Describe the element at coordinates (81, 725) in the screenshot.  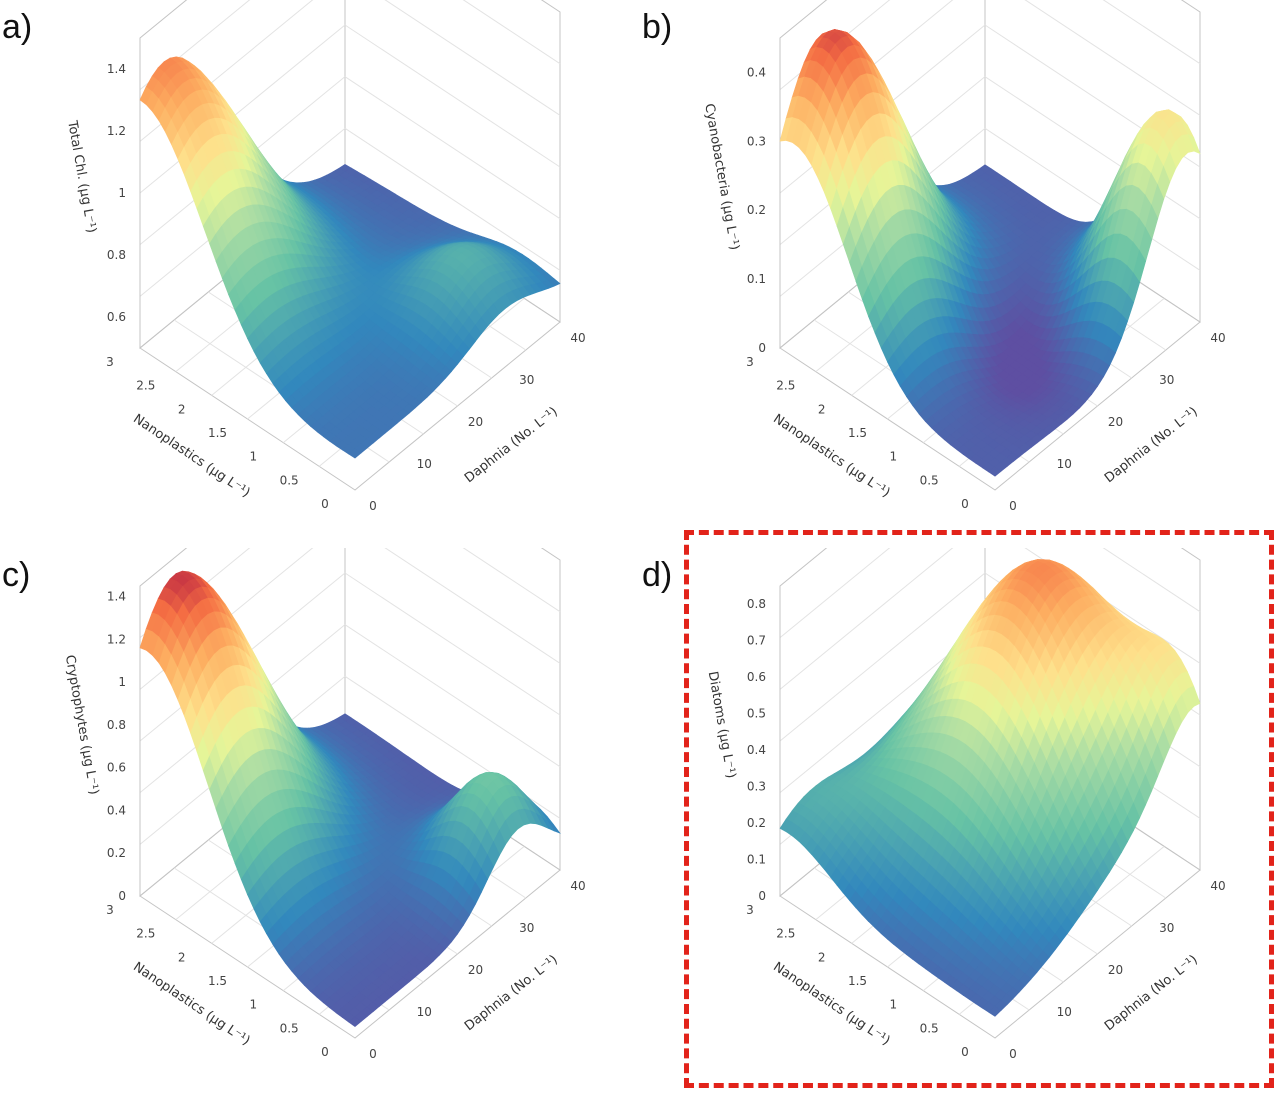
I see `z-axis-title: Cryptophytes (μg L⁻¹)` at that location.